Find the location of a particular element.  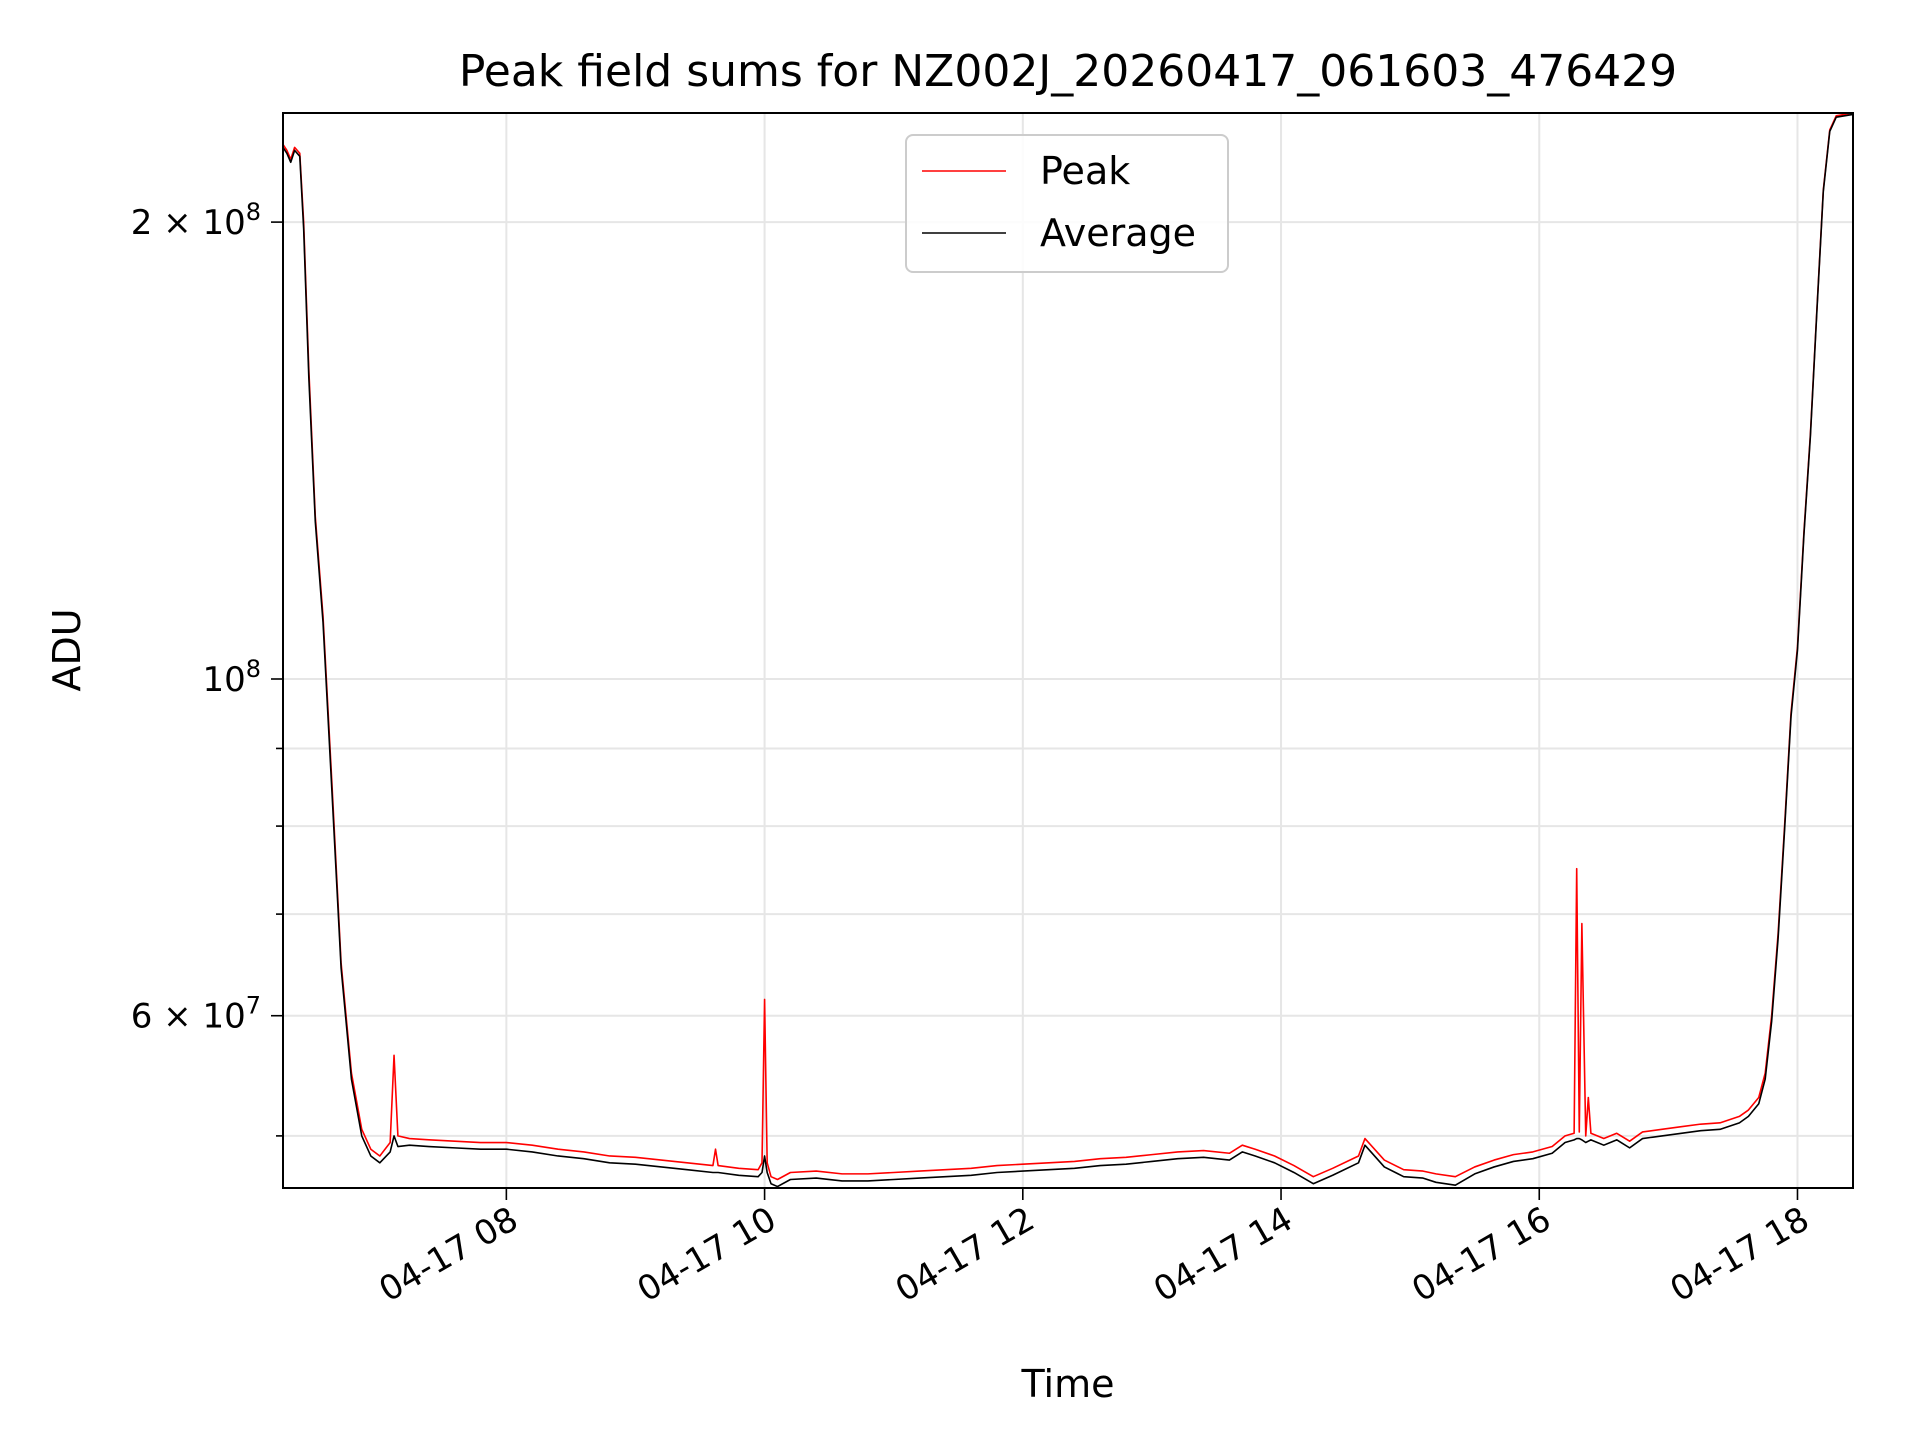

y-axis-label: ADU is located at coordinates (67, 649).